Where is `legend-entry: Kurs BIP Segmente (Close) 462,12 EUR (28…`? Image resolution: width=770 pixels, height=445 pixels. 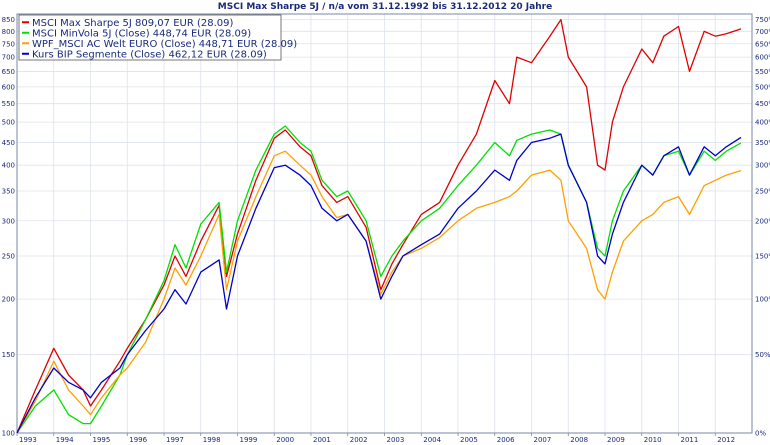 legend-entry: Kurs BIP Segmente (Close) 462,12 EUR (28… is located at coordinates (149, 54).